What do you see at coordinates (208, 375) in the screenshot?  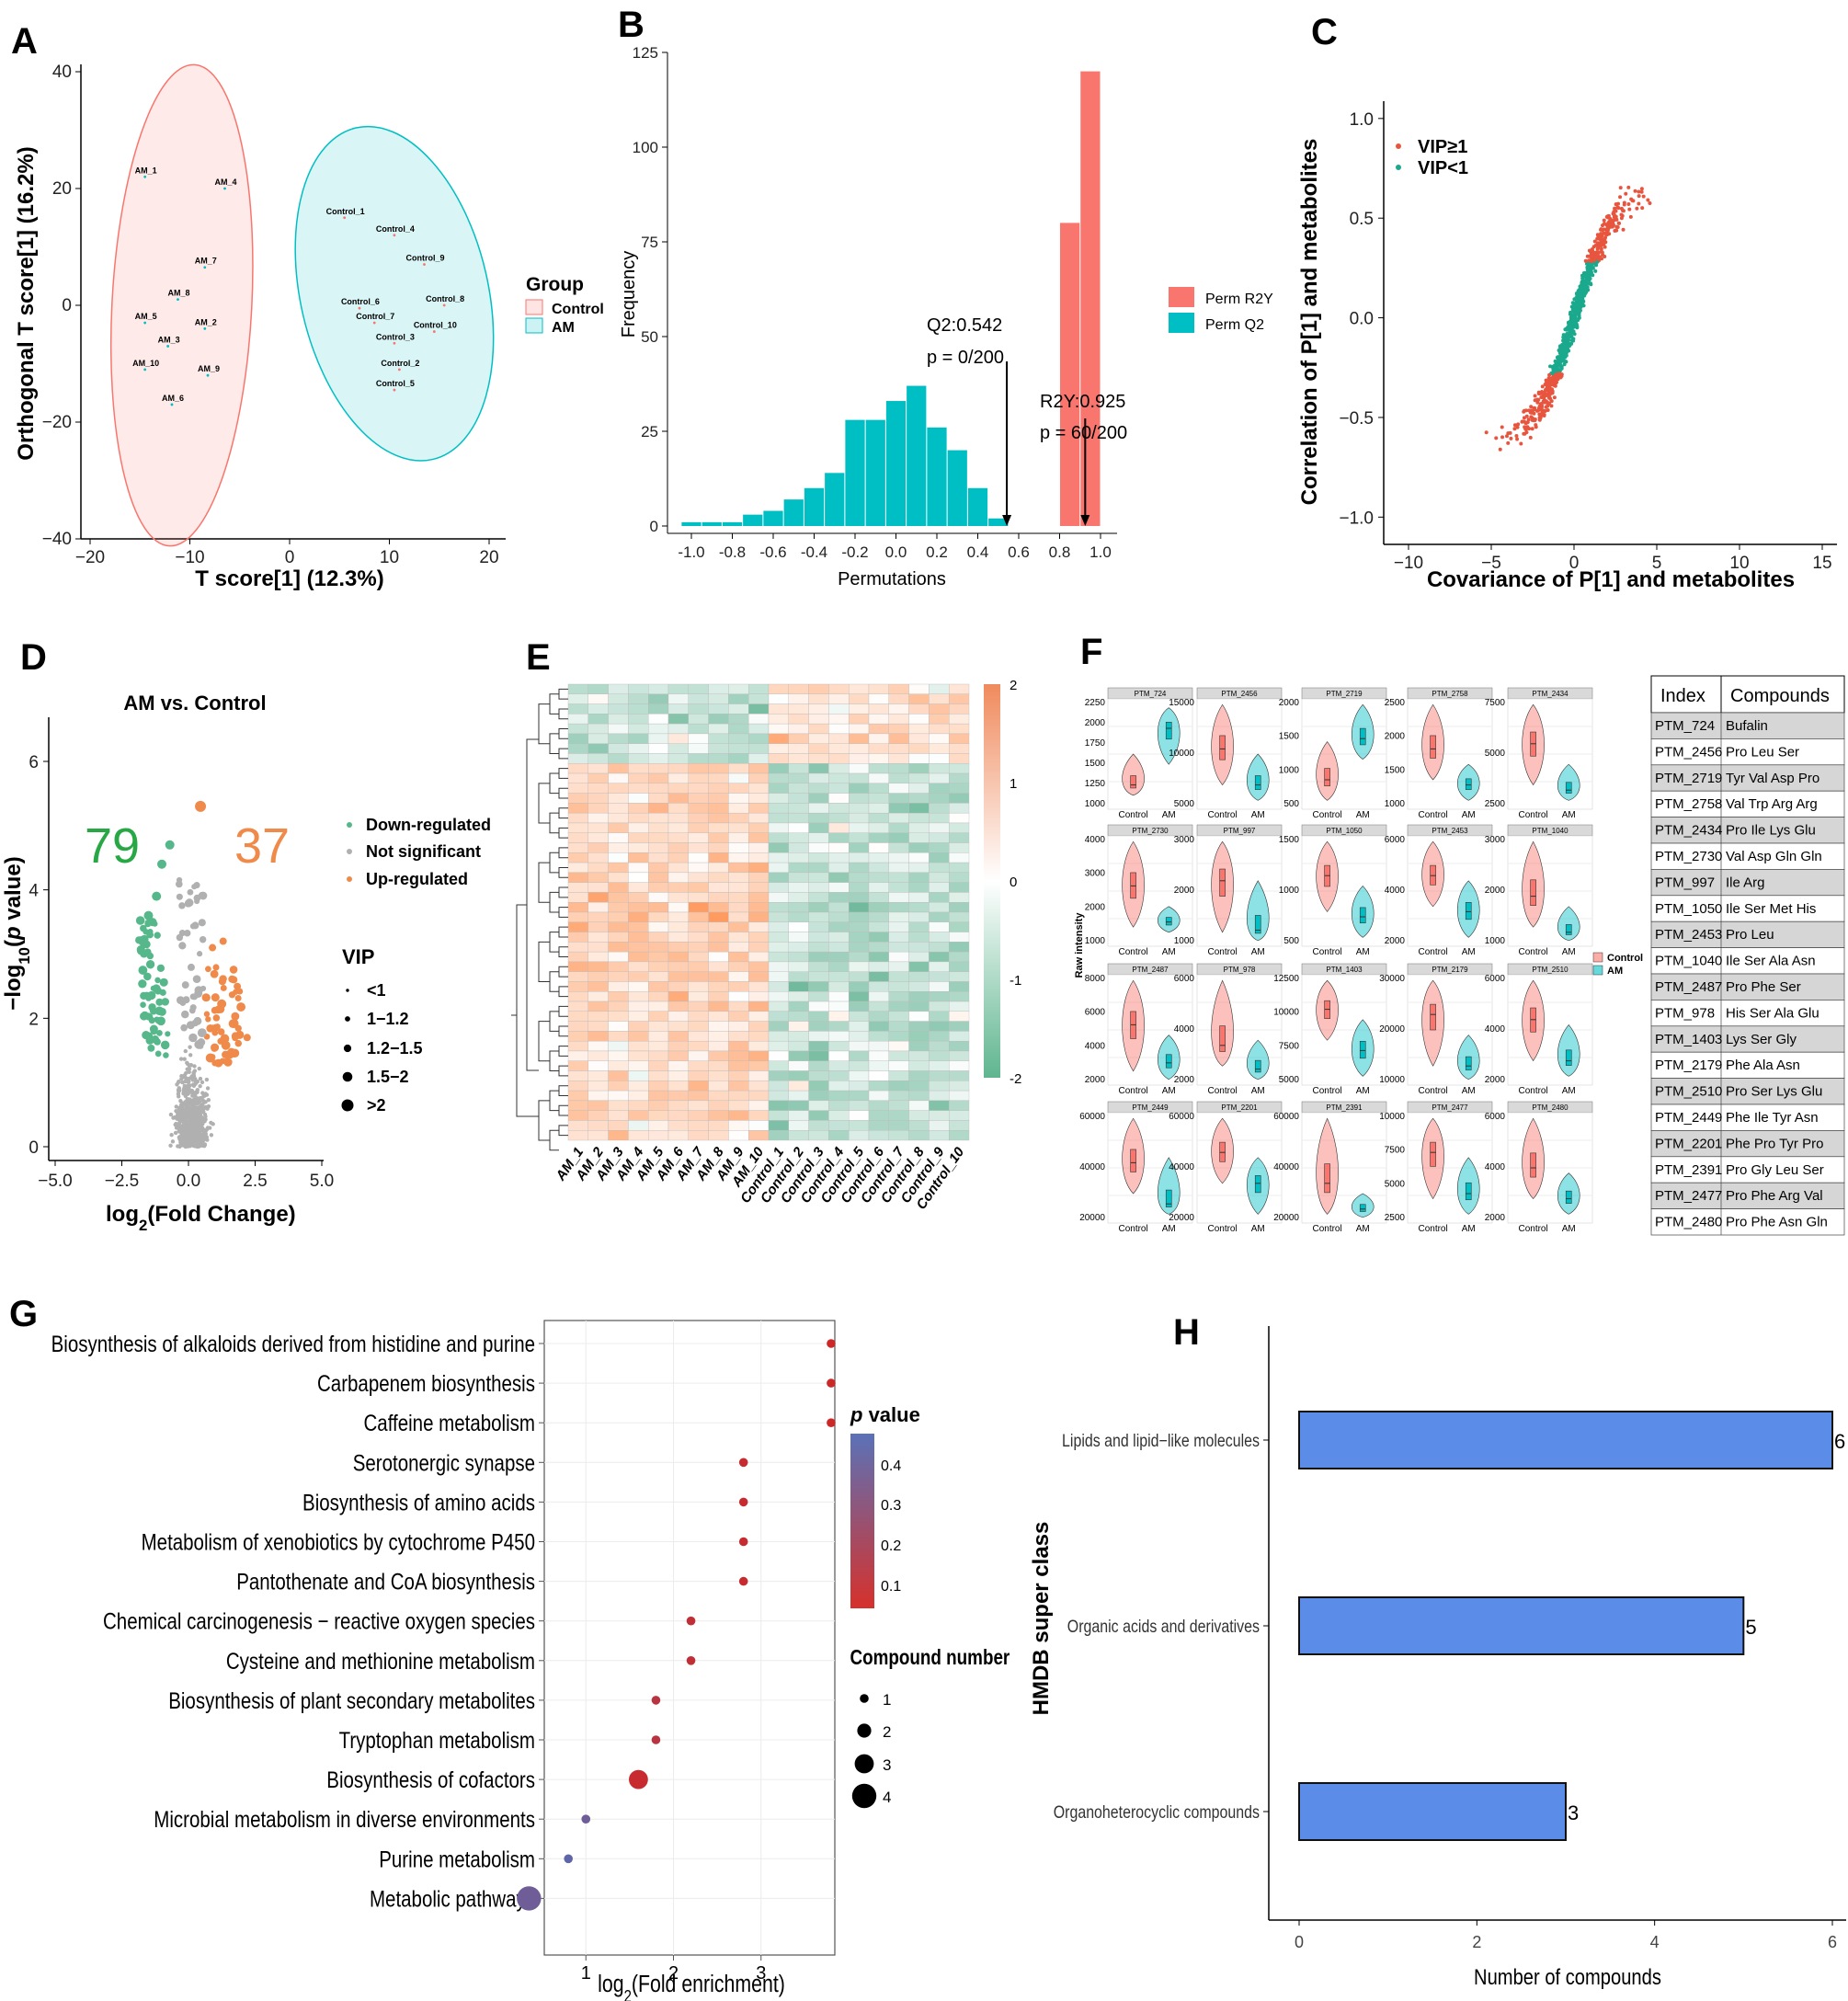 I see `score-point` at bounding box center [208, 375].